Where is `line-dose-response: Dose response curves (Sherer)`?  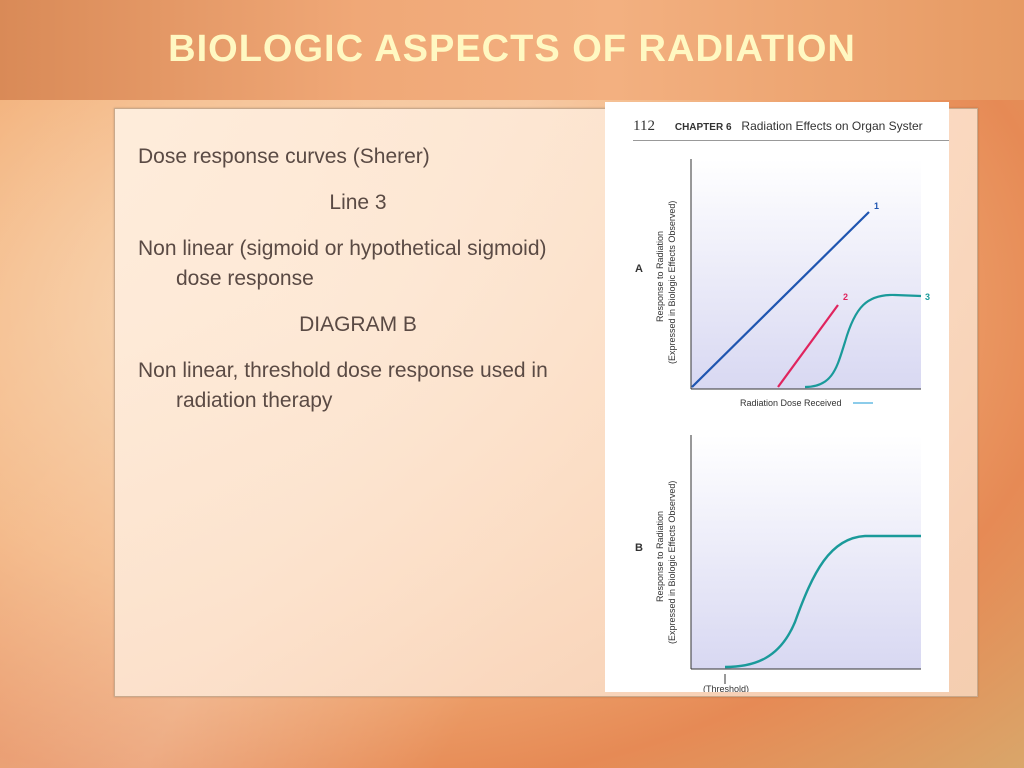
line-dose-response: Dose response curves (Sherer) is located at coordinates (284, 156).